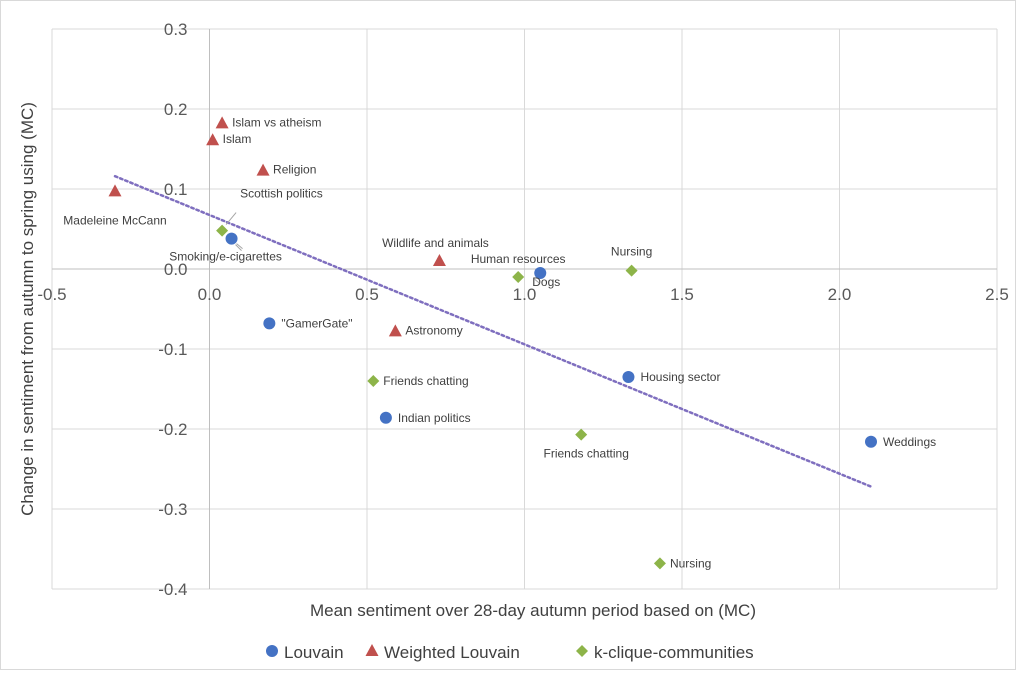  I want to click on x-tick-label: 2.0, so click(840, 294).